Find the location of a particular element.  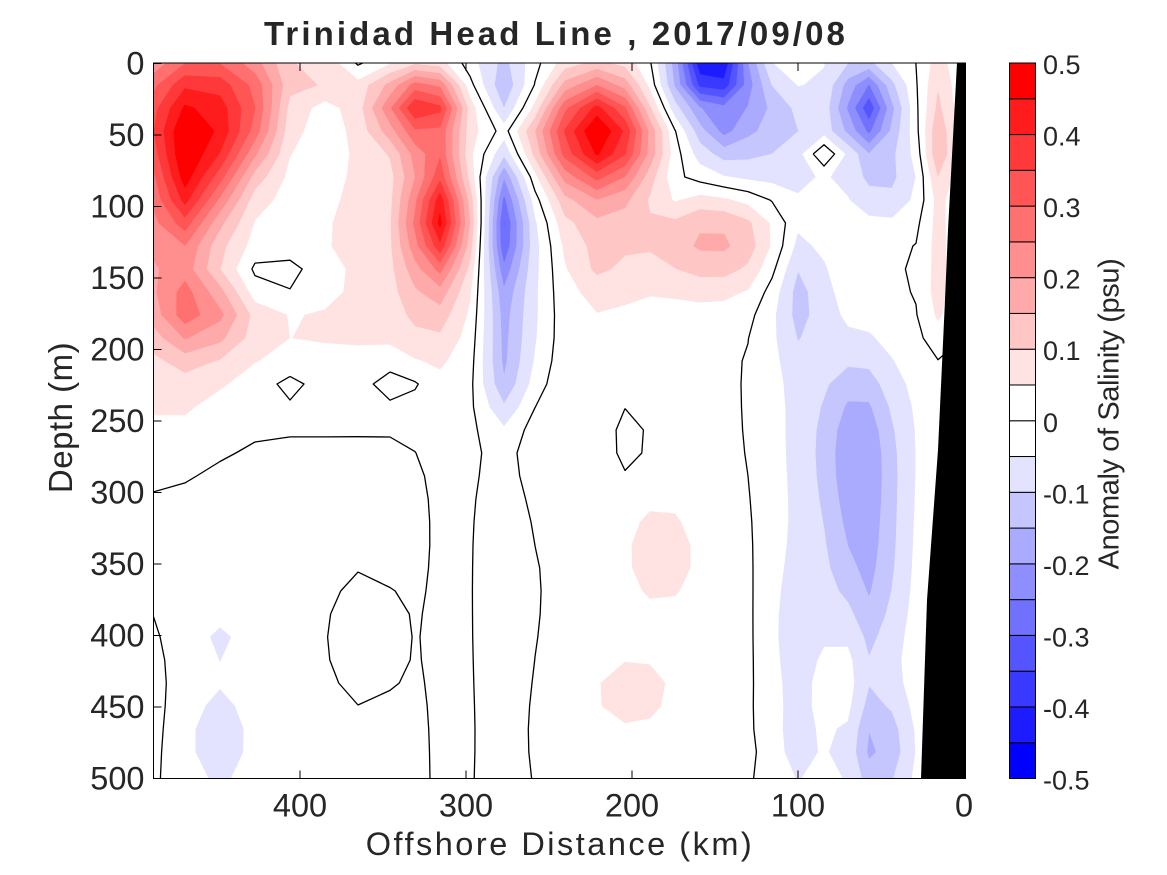

svg-text: Offshore Distance (km) is located at coordinates (560, 844).